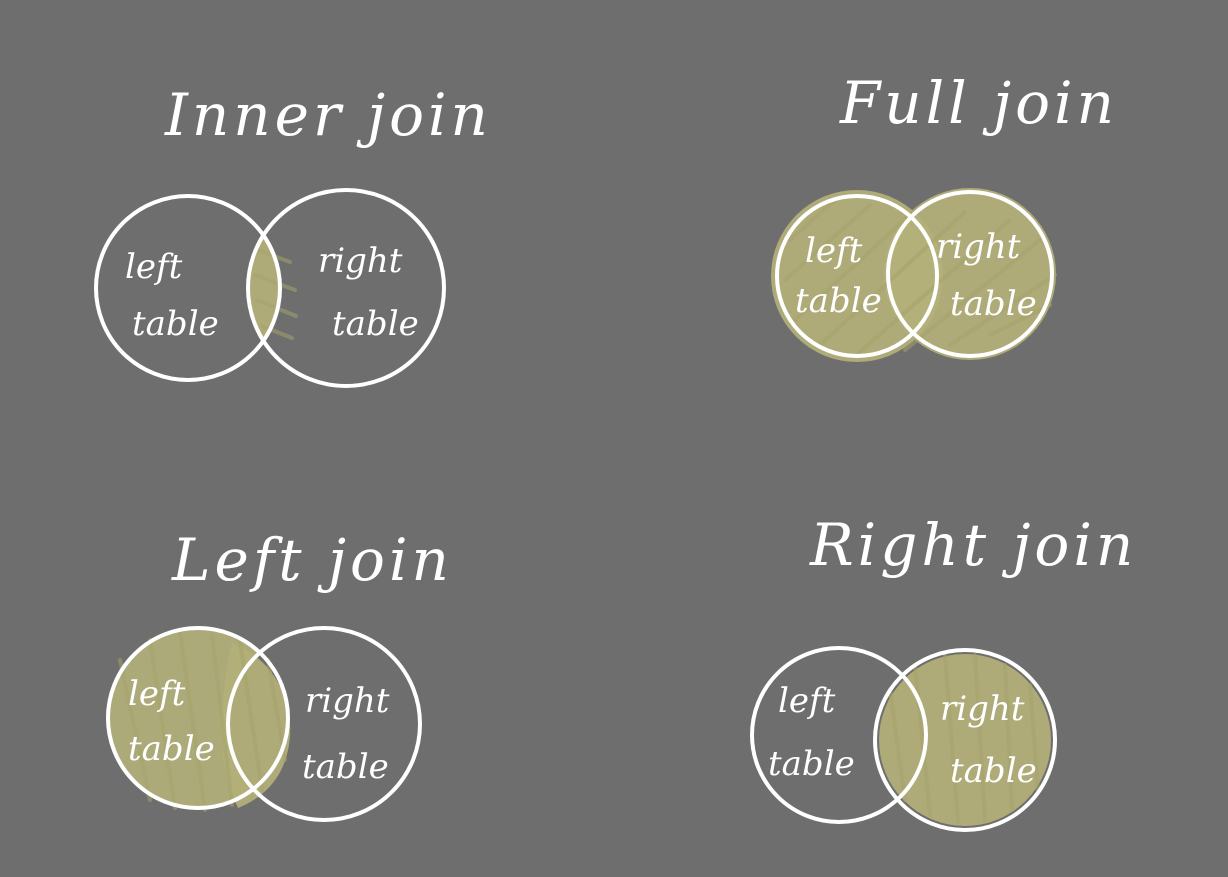 The height and width of the screenshot is (877, 1228). I want to click on left-join-shading, so click(198, 718).